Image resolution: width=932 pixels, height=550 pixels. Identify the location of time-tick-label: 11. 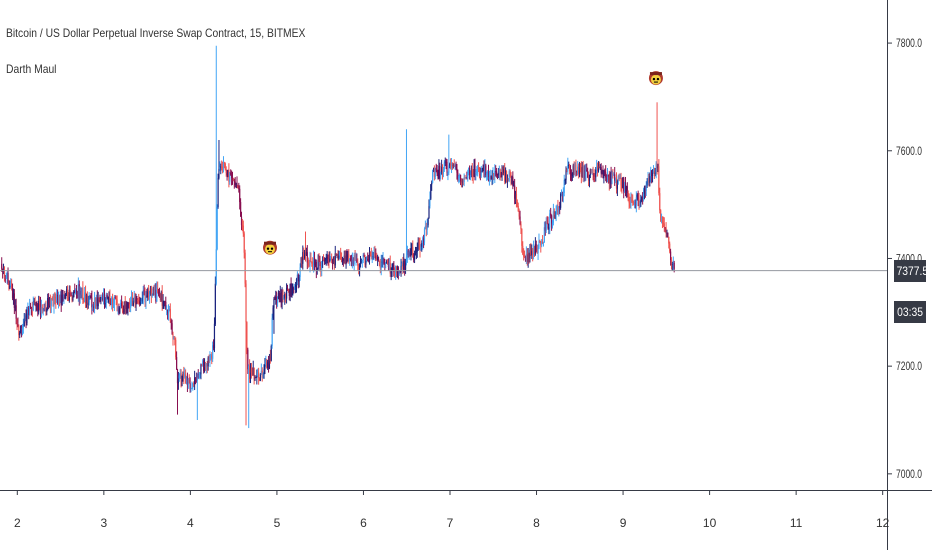
(796, 523).